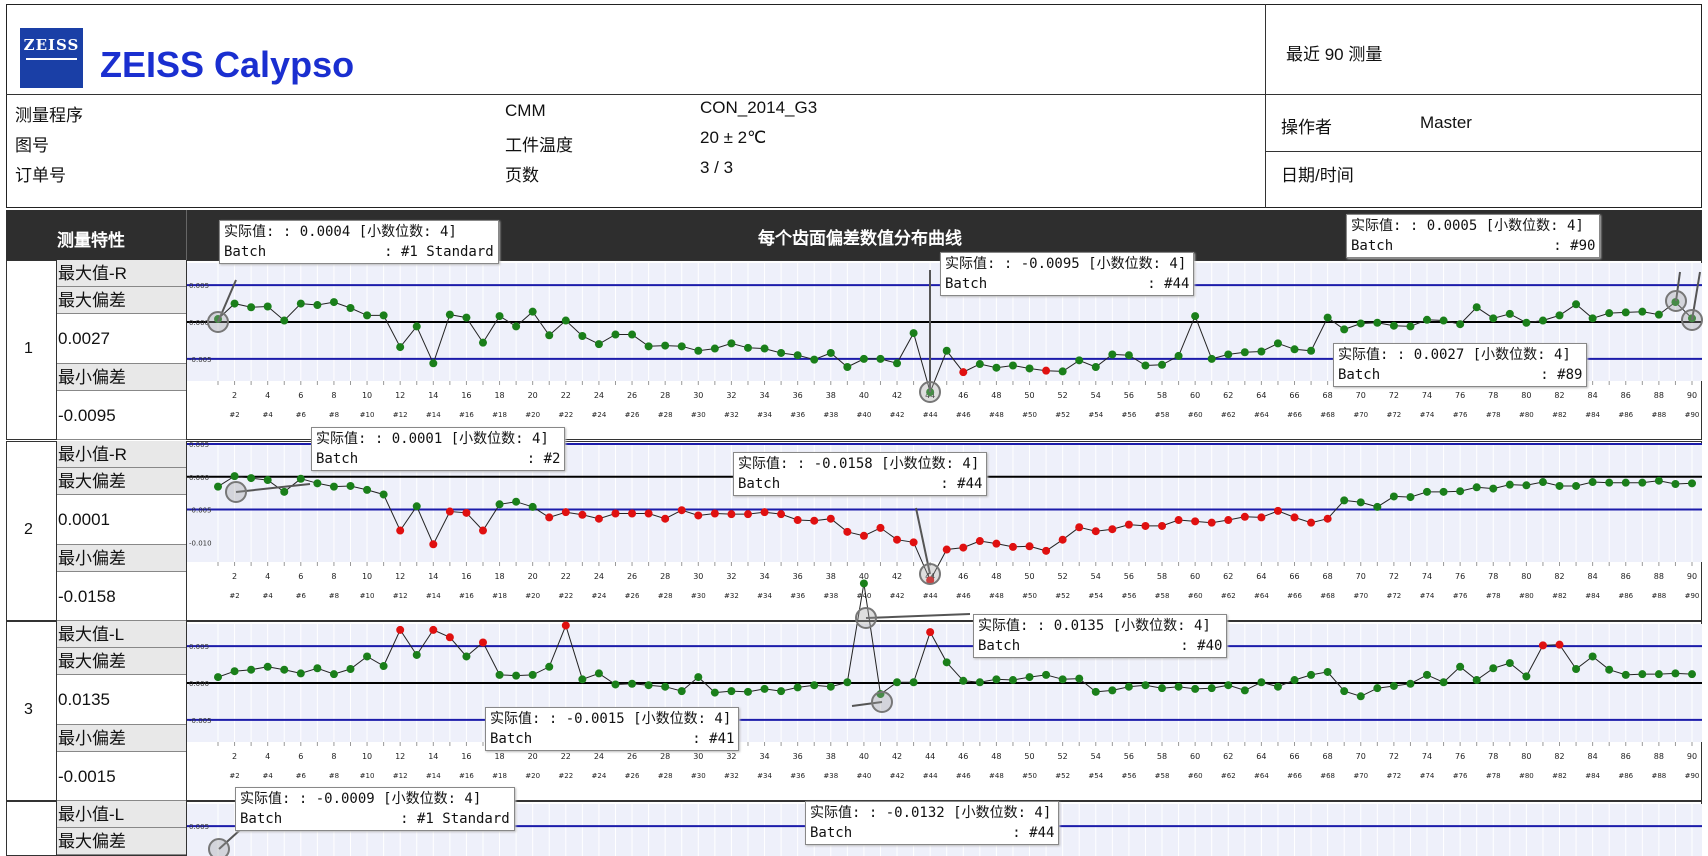 Image resolution: width=1708 pixels, height=856 pixels. What do you see at coordinates (864, 576) in the screenshot?
I see `x-tick-label: 40` at bounding box center [864, 576].